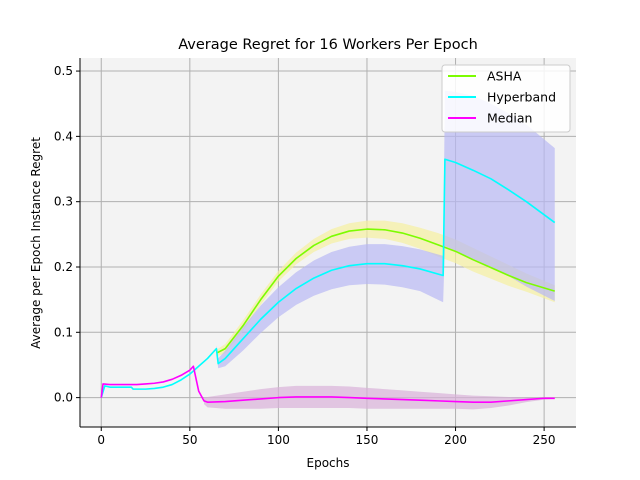 Image resolution: width=640 pixels, height=480 pixels. I want to click on x-tick-label: 100, so click(278, 440).